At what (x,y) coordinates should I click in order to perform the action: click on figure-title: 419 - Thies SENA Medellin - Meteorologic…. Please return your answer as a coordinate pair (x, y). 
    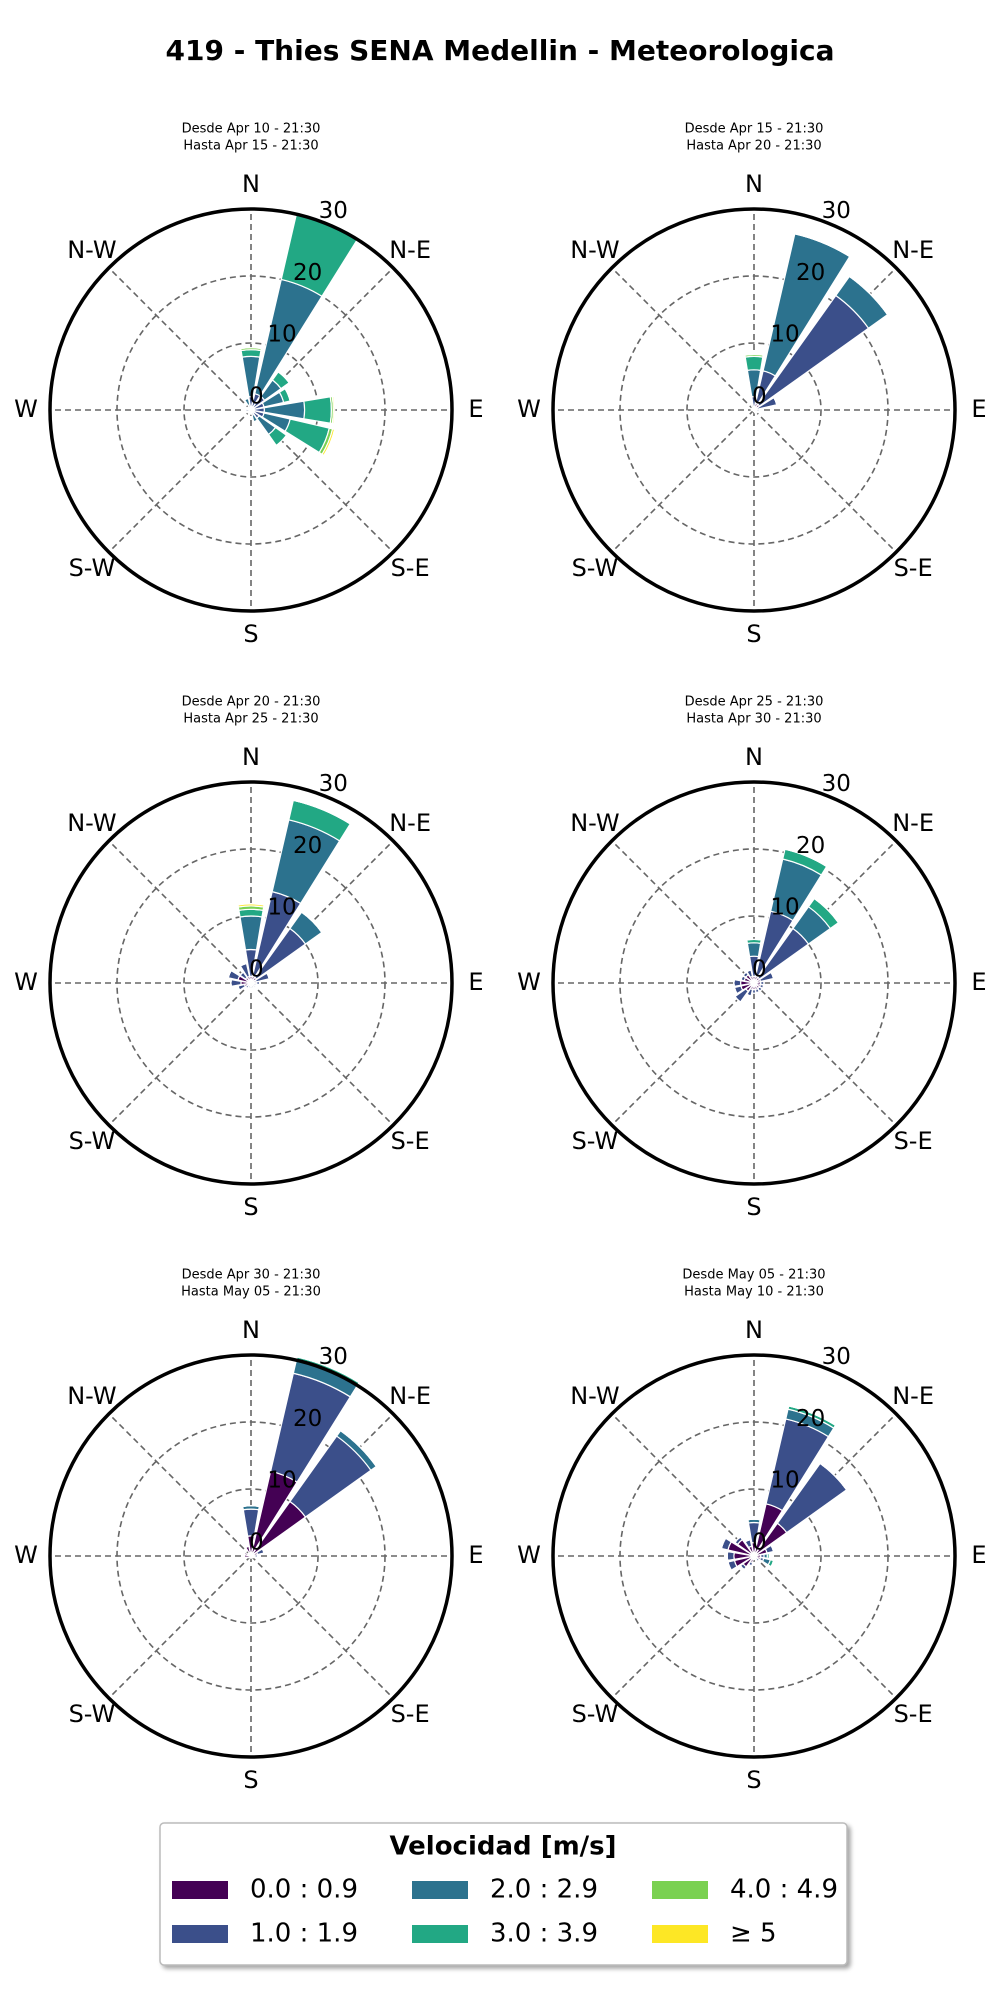
    Looking at the image, I should click on (500, 50).